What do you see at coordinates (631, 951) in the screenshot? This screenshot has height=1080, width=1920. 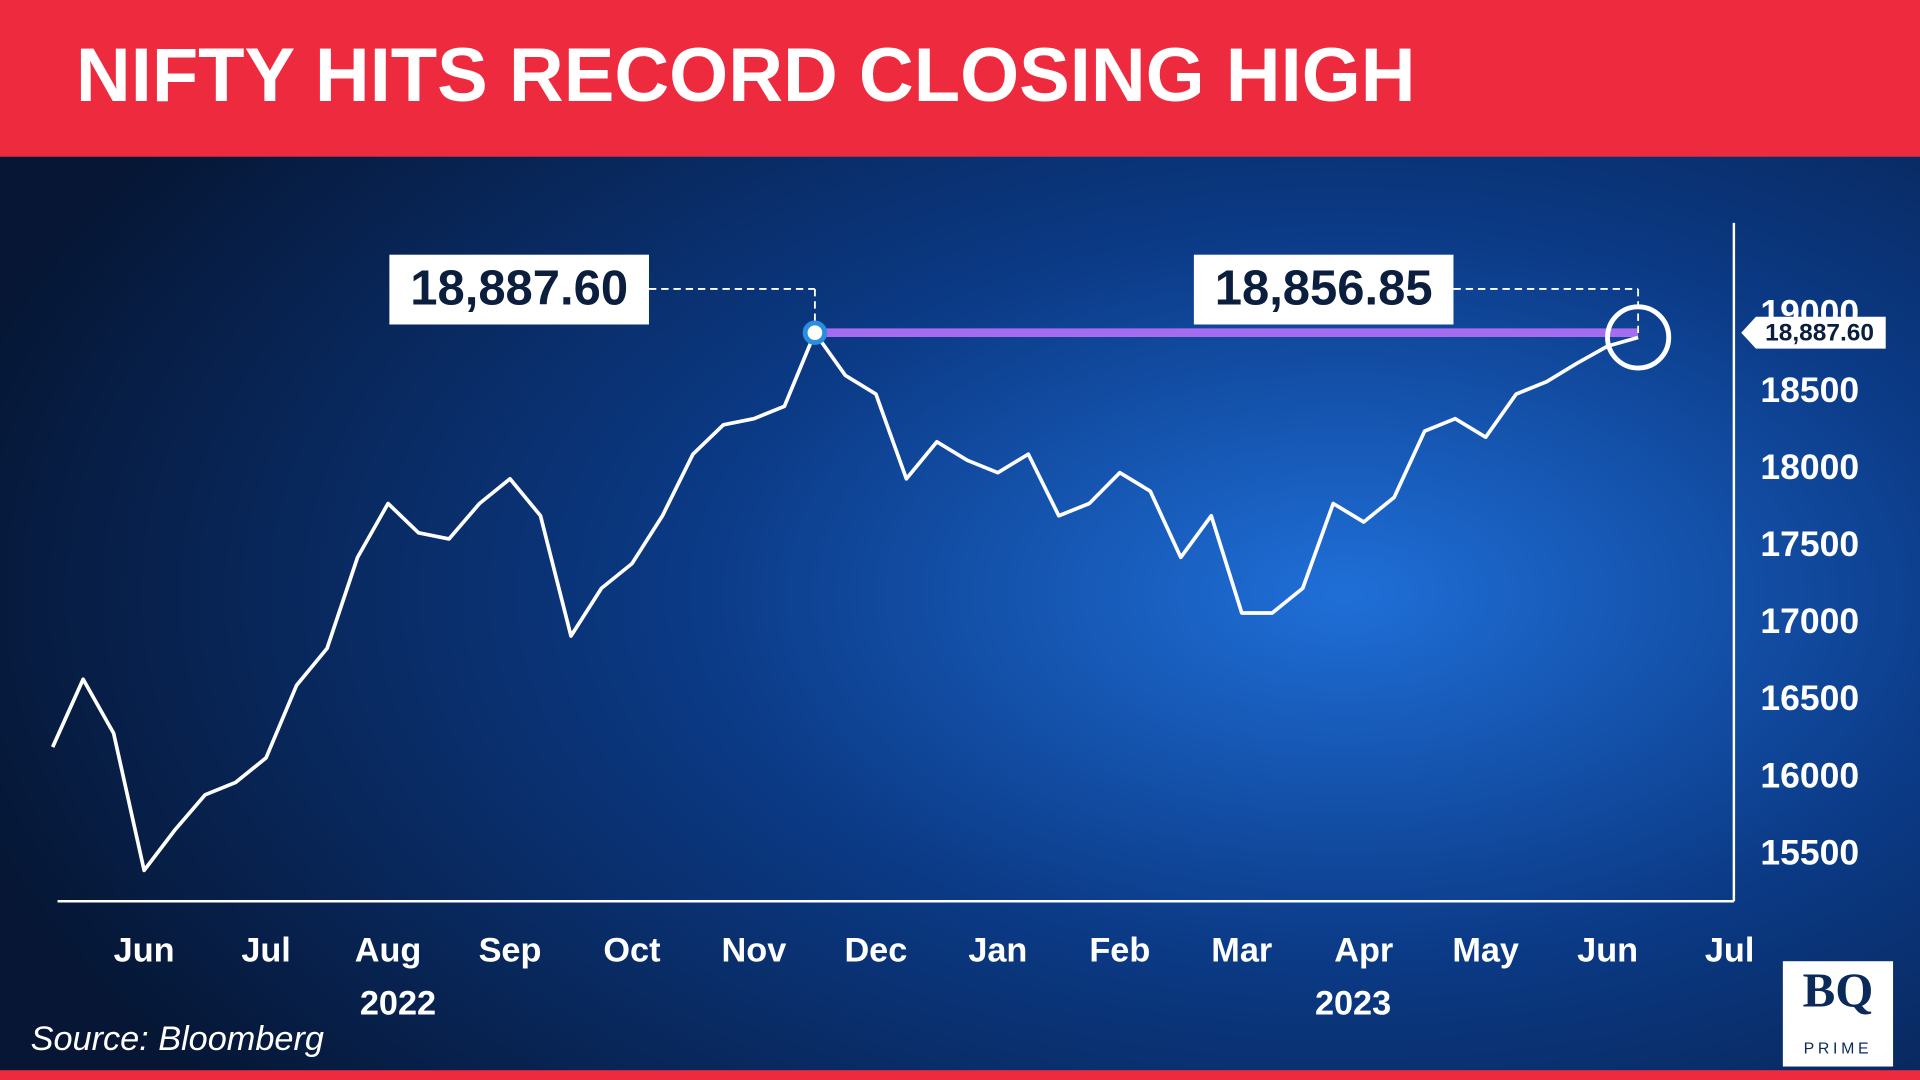 I see `x-tick-label: Oct` at bounding box center [631, 951].